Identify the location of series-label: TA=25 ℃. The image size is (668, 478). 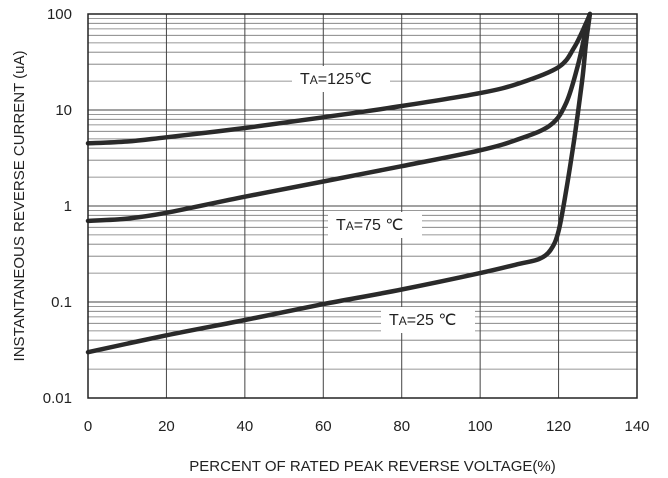
(422, 320).